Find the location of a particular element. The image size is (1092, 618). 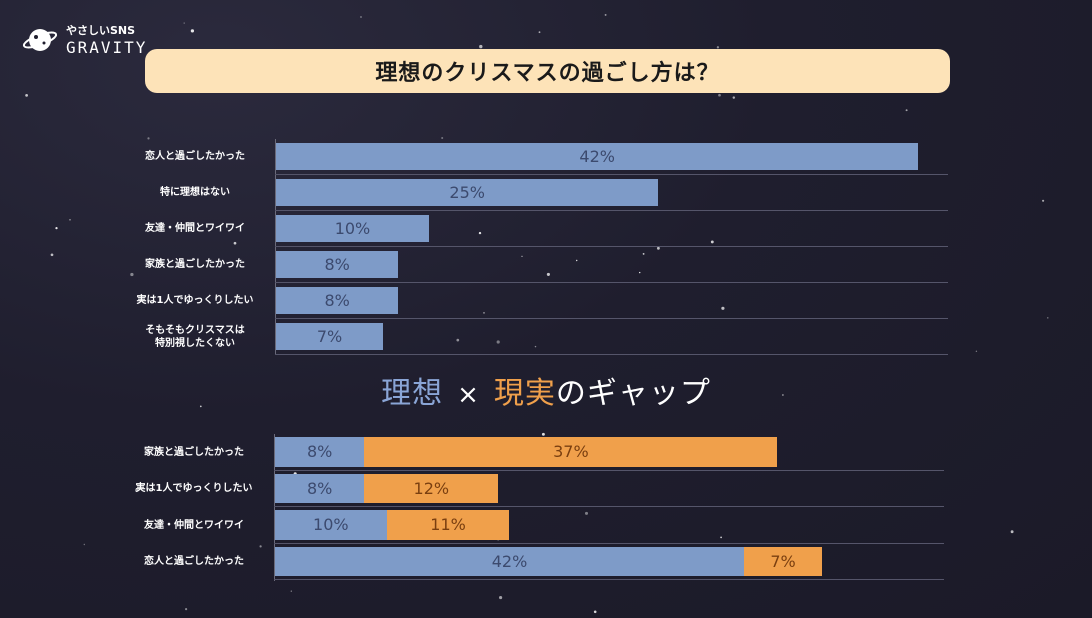

ideal-chart-row: 特に理想はない 25% is located at coordinates (554, 193).